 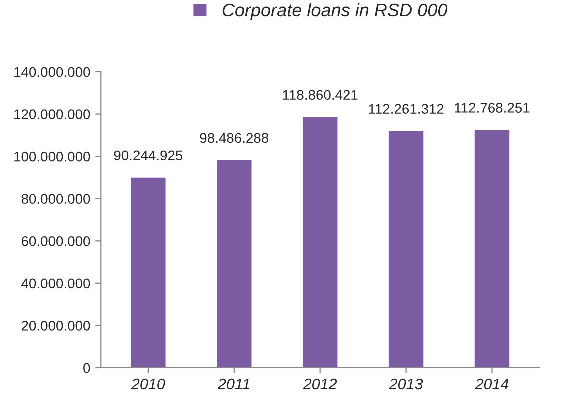 What do you see at coordinates (52, 72) in the screenshot?
I see `y-tick-label: 140.000.000` at bounding box center [52, 72].